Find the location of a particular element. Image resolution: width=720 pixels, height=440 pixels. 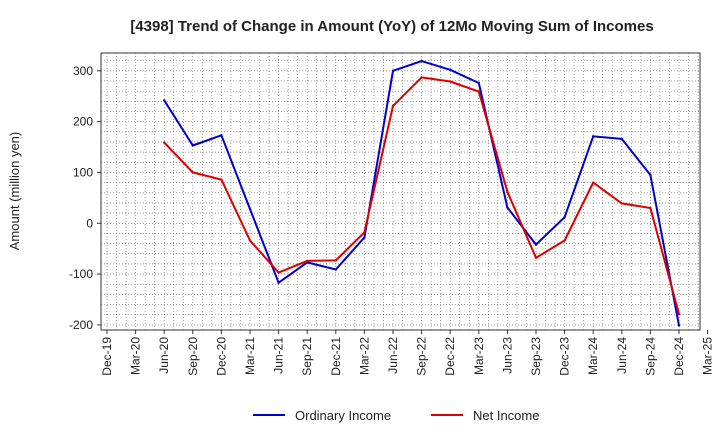

y-tick-label: 300 is located at coordinates (83, 71).